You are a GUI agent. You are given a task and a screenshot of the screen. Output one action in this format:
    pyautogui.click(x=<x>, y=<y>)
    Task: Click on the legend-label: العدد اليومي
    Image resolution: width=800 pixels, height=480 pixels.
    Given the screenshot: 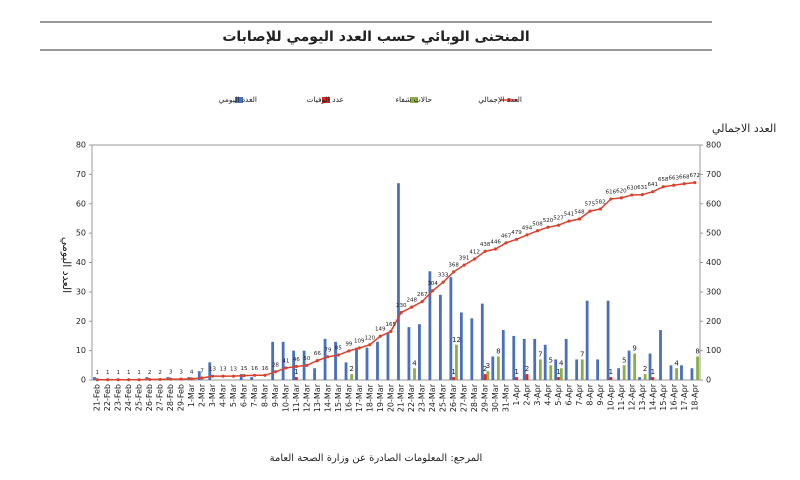 What is the action you would take?
    pyautogui.click(x=238, y=99)
    